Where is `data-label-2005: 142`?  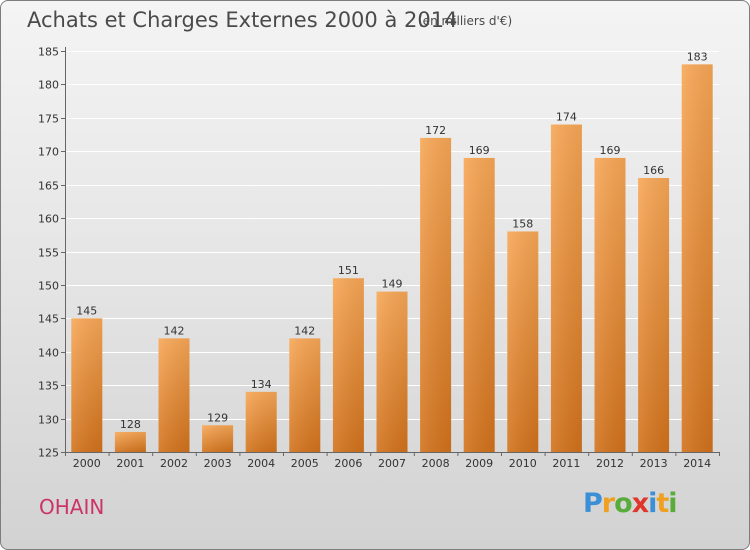
data-label-2005: 142 is located at coordinates (304, 330).